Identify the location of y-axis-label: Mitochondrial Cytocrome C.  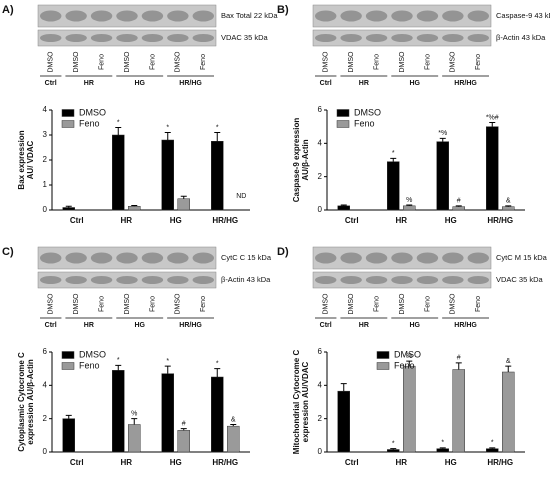
(296, 402).